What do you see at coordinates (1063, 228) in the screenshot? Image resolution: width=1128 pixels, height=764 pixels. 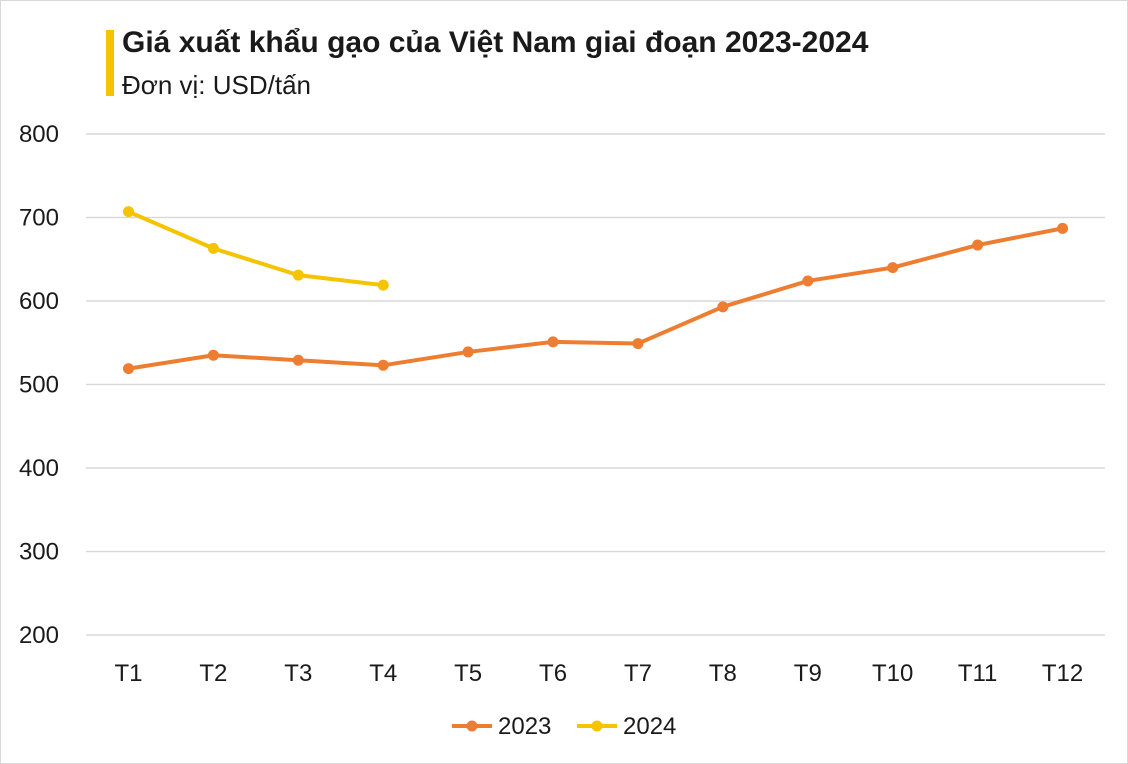 I see `data-point-2023-T12` at bounding box center [1063, 228].